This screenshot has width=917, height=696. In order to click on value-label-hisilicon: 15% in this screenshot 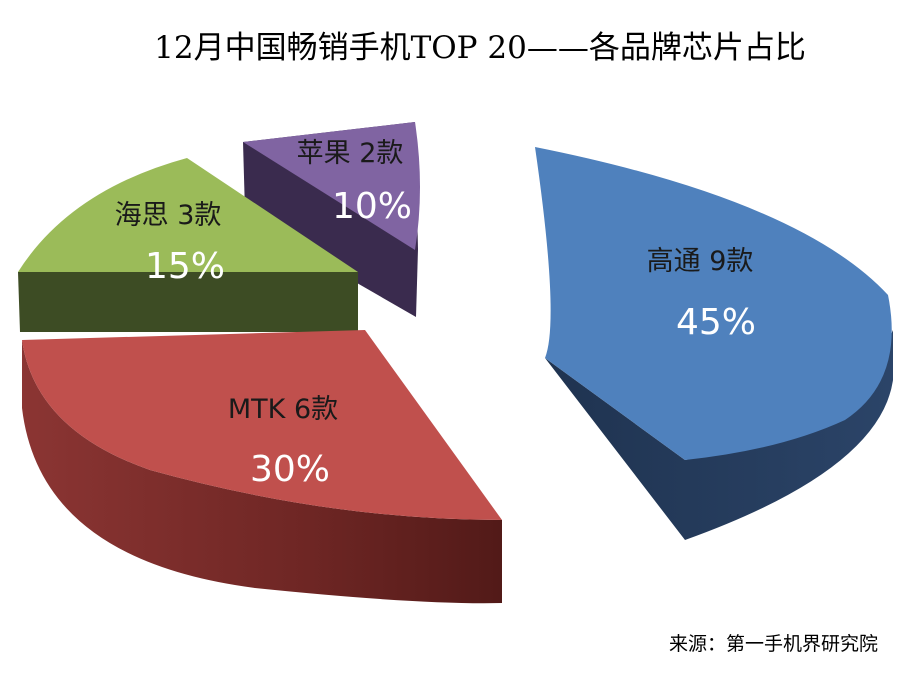, I will do `click(185, 266)`.